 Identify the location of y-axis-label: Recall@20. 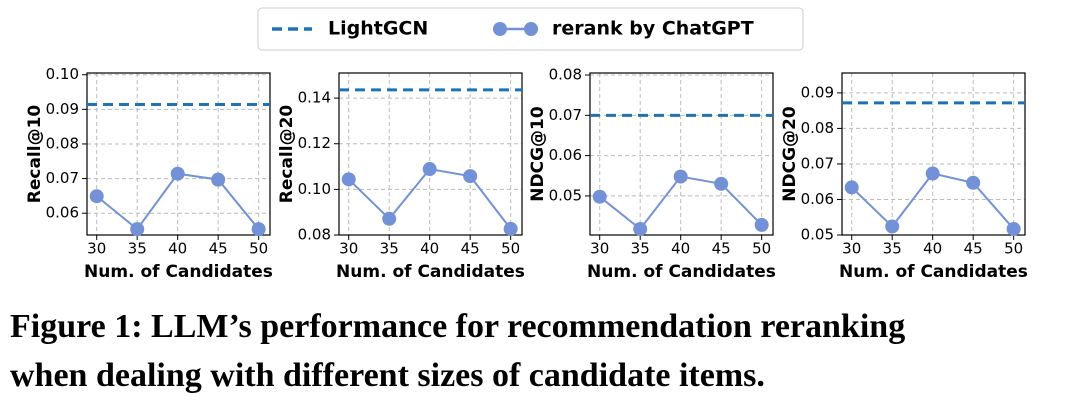
(287, 154).